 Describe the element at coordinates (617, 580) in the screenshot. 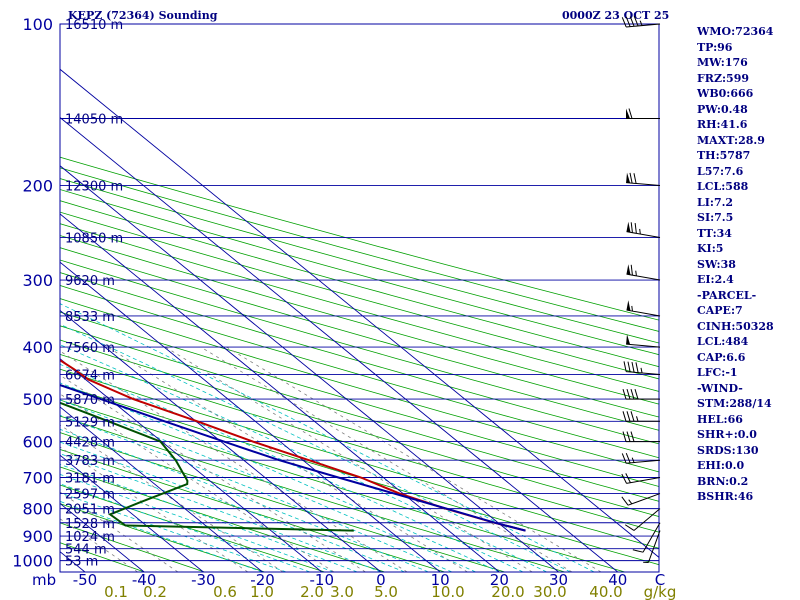

I see `temperature-tick-label: 40` at that location.